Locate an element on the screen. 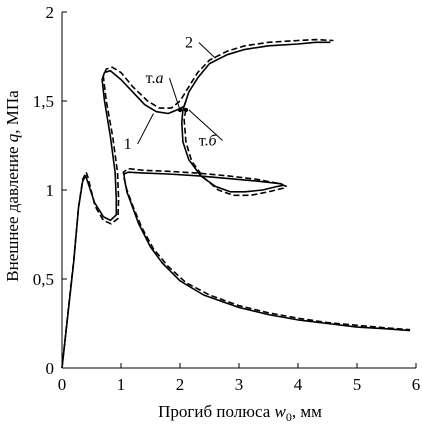 This screenshot has height=425, width=422. y-tick-label: 0 is located at coordinates (50, 368).